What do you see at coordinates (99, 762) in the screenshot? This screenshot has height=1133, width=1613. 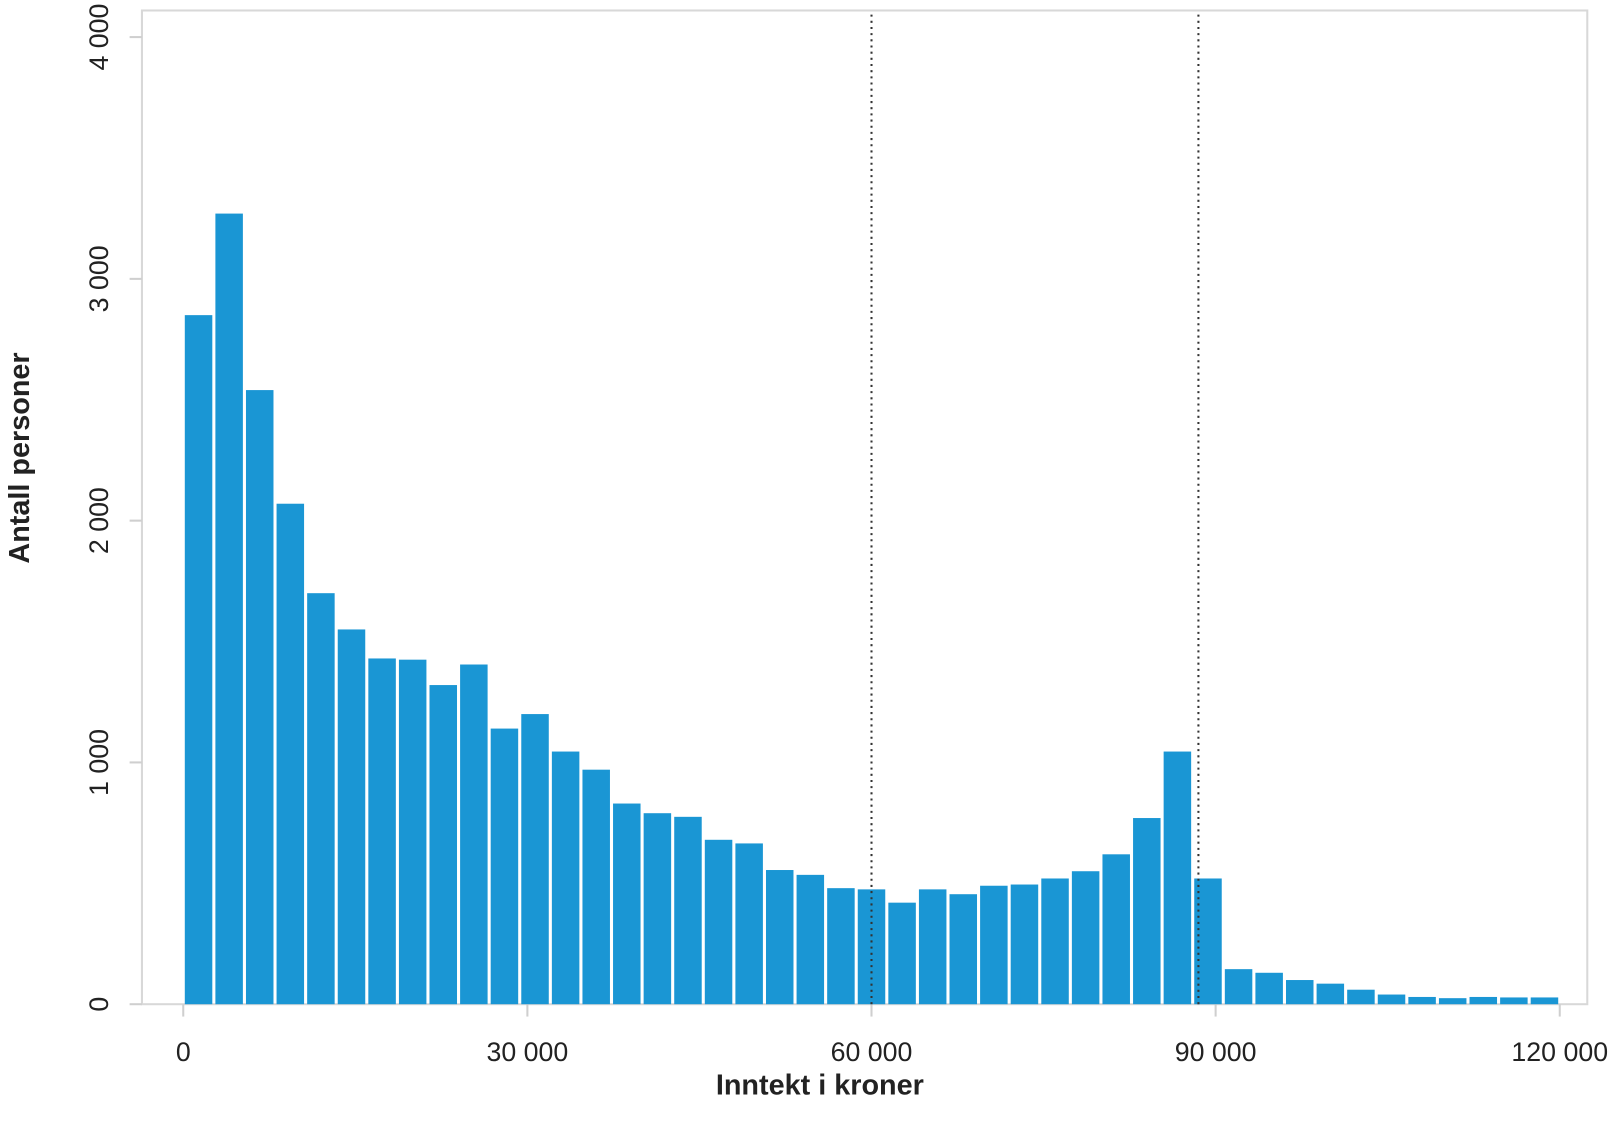 I see `y-tick-label: 1 000` at bounding box center [99, 762].